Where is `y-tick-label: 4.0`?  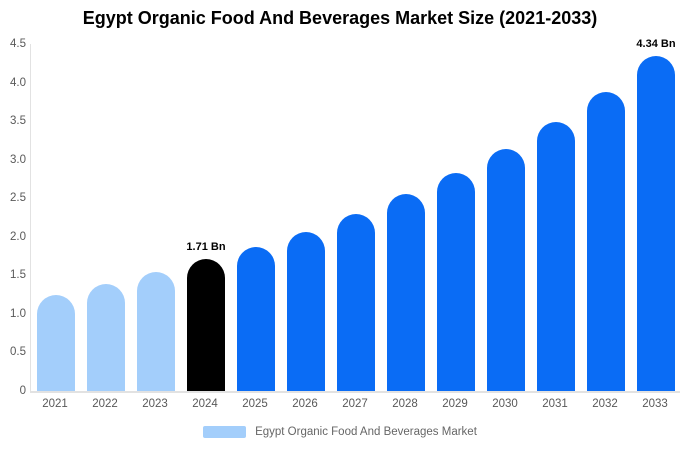 y-tick-label: 4.0 is located at coordinates (18, 82).